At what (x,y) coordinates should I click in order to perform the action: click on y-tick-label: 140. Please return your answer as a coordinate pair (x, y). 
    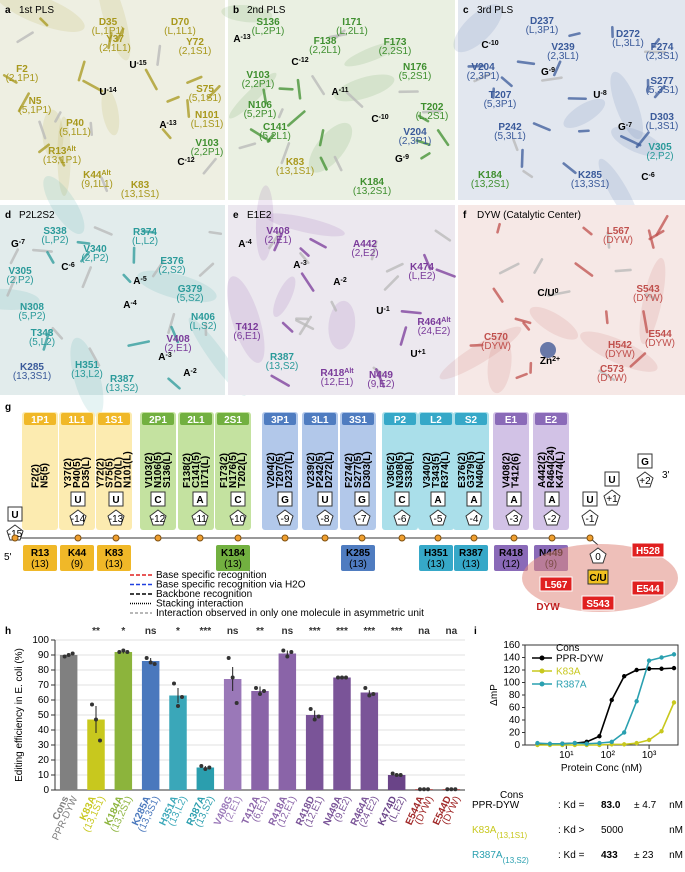
    Looking at the image, I should click on (511, 658).